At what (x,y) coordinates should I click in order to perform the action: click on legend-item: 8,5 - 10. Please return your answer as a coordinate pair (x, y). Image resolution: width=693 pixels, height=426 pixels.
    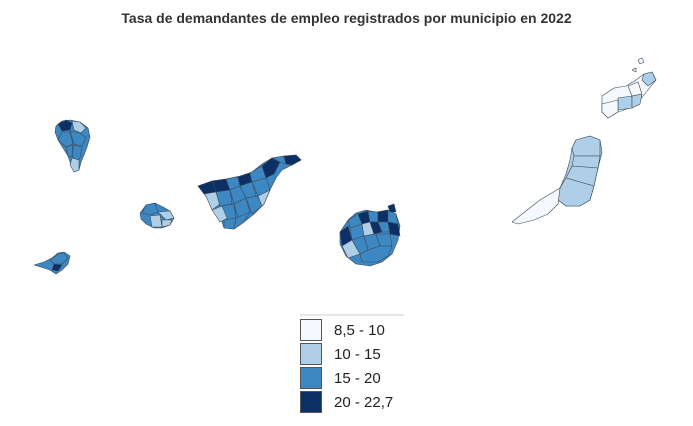
    Looking at the image, I should click on (352, 330).